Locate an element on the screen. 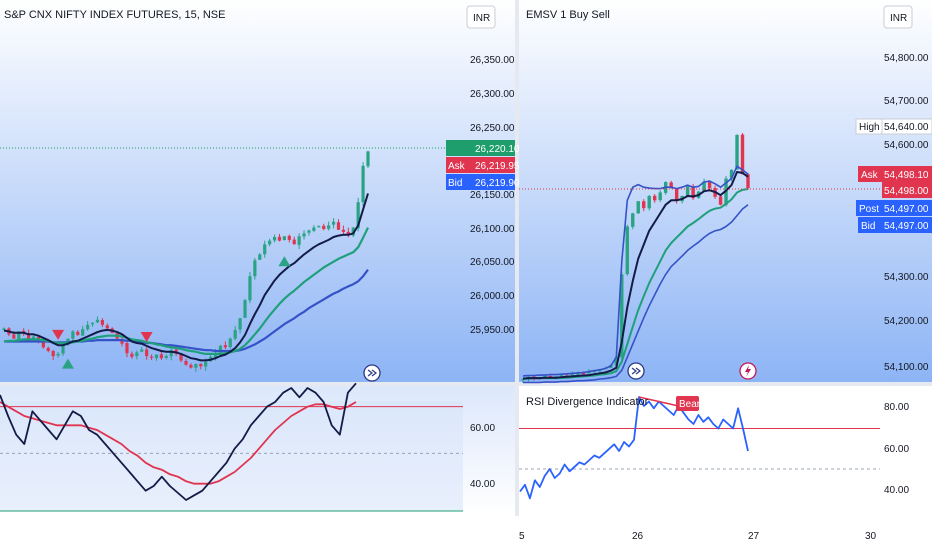 The width and height of the screenshot is (932, 550). left-currency-button: INR is located at coordinates (481, 17).